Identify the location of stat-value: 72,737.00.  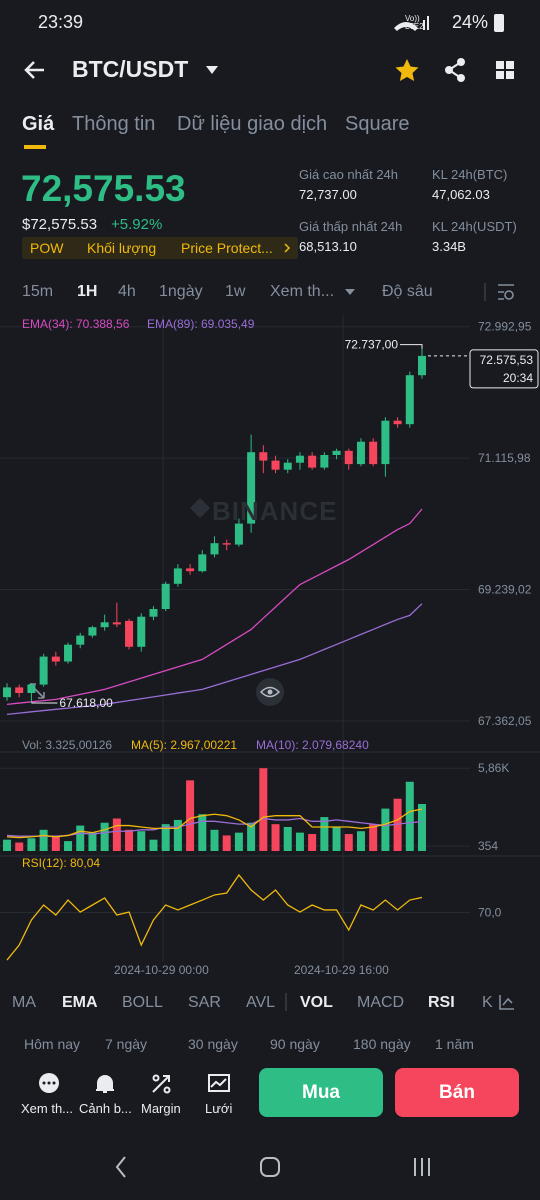
(328, 194).